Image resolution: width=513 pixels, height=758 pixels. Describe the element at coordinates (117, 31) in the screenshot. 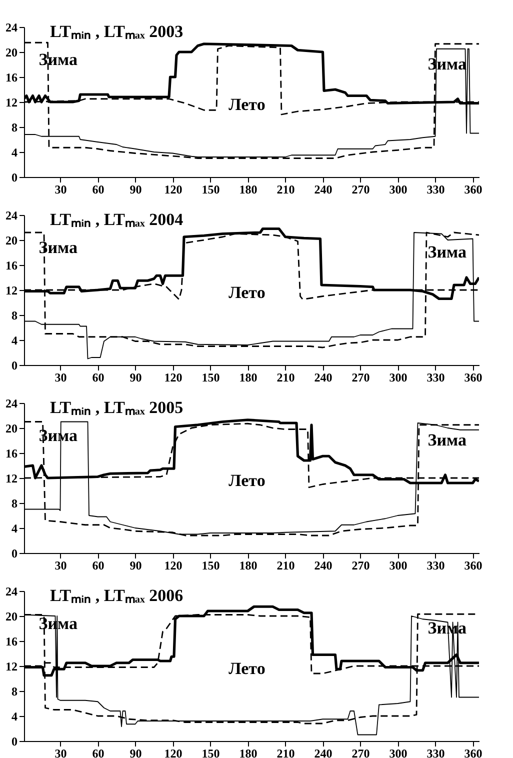

I see `chart-title: LTₘᵢₙ , LTₘₐₓ 2003` at that location.